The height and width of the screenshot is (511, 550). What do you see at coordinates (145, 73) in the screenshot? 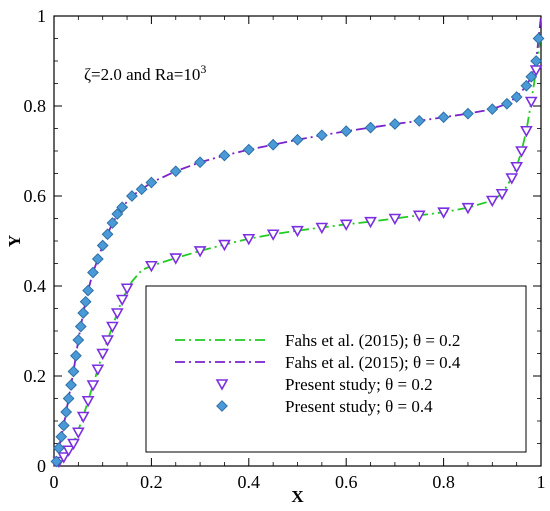
I see `annotation-text: ζ=2.0 and Ra=103` at bounding box center [145, 73].